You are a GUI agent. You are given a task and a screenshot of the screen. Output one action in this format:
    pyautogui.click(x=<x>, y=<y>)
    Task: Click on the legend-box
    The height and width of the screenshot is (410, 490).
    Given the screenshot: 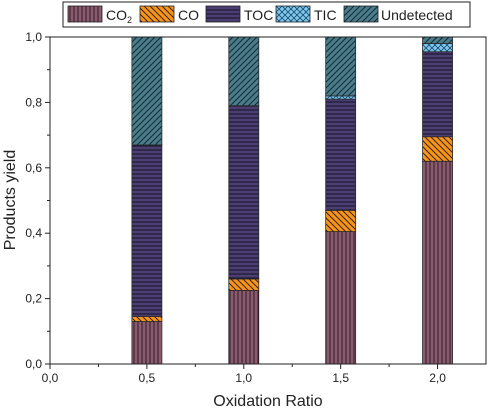 What is the action you would take?
    pyautogui.click(x=266, y=14)
    